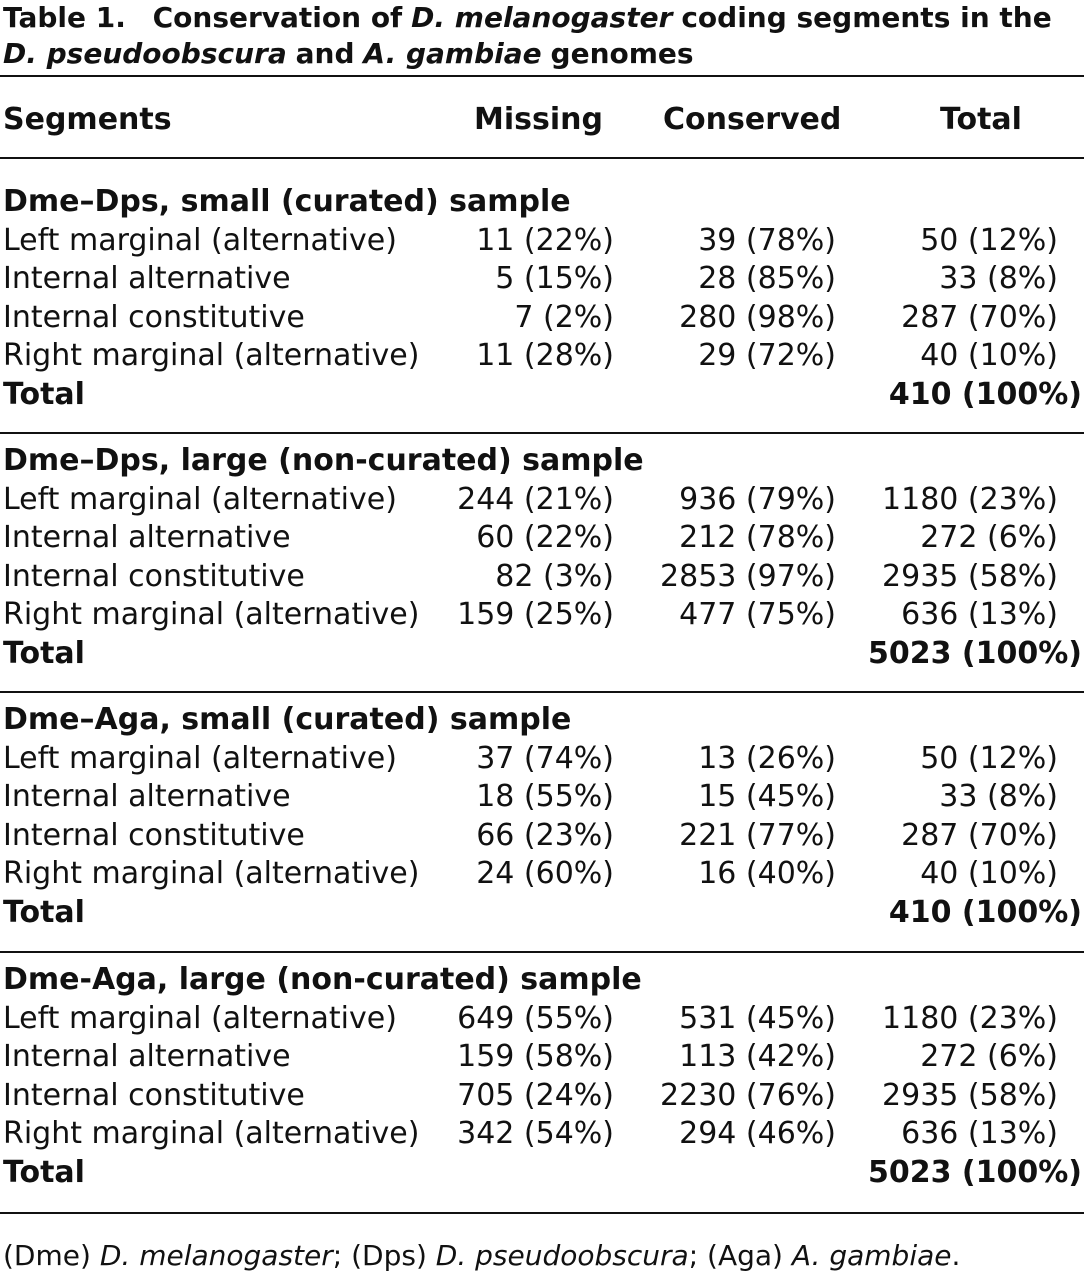 The image size is (1084, 1280). I want to click on caption-line-2: D. pseudoobscura and A. gambiae genomes, so click(543, 54).